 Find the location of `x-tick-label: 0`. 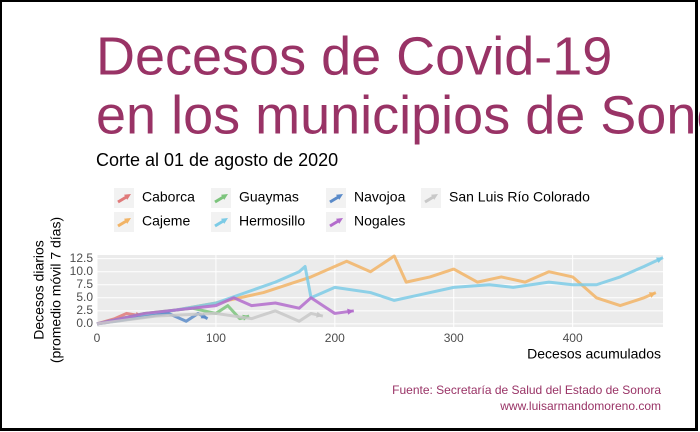

x-tick-label: 0 is located at coordinates (97, 338).